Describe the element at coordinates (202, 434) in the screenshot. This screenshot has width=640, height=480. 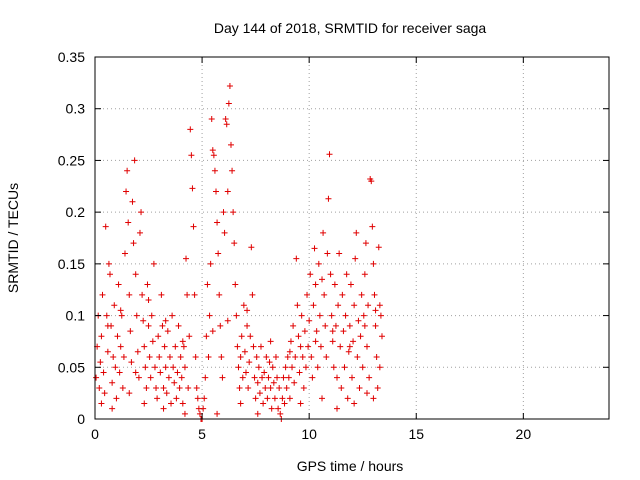
I see `x-tick-label: 5` at that location.